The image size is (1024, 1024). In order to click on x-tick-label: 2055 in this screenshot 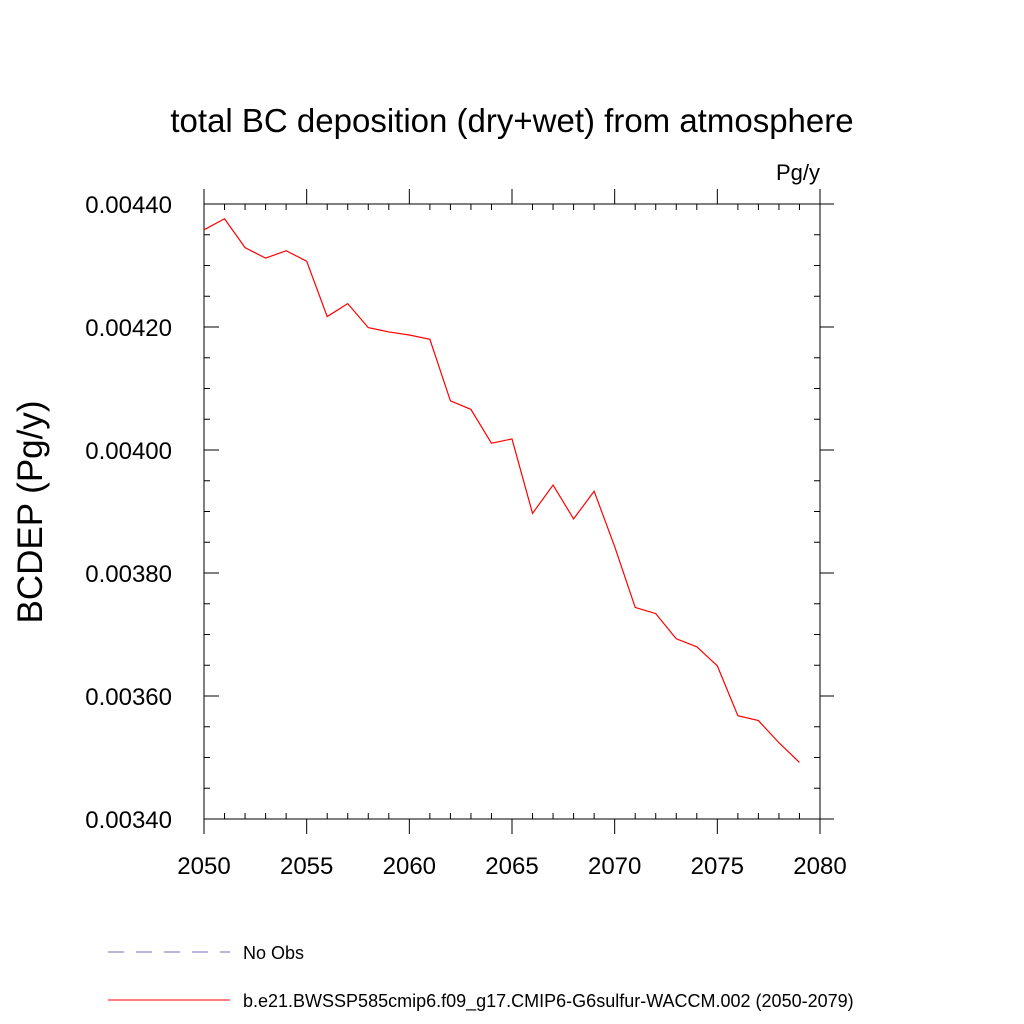, I will do `click(306, 866)`.